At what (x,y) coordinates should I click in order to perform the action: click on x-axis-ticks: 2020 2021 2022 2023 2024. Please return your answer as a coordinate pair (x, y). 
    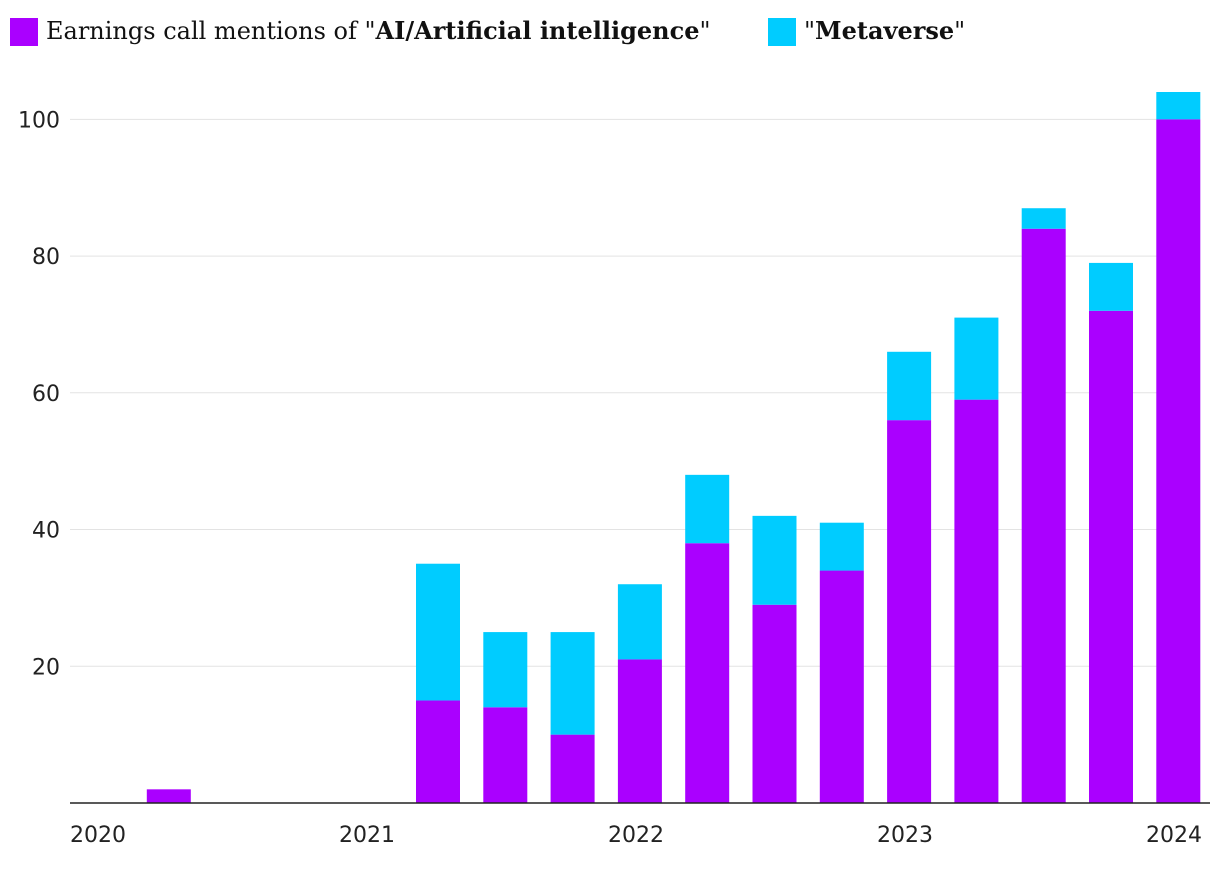
    Looking at the image, I should click on (636, 835).